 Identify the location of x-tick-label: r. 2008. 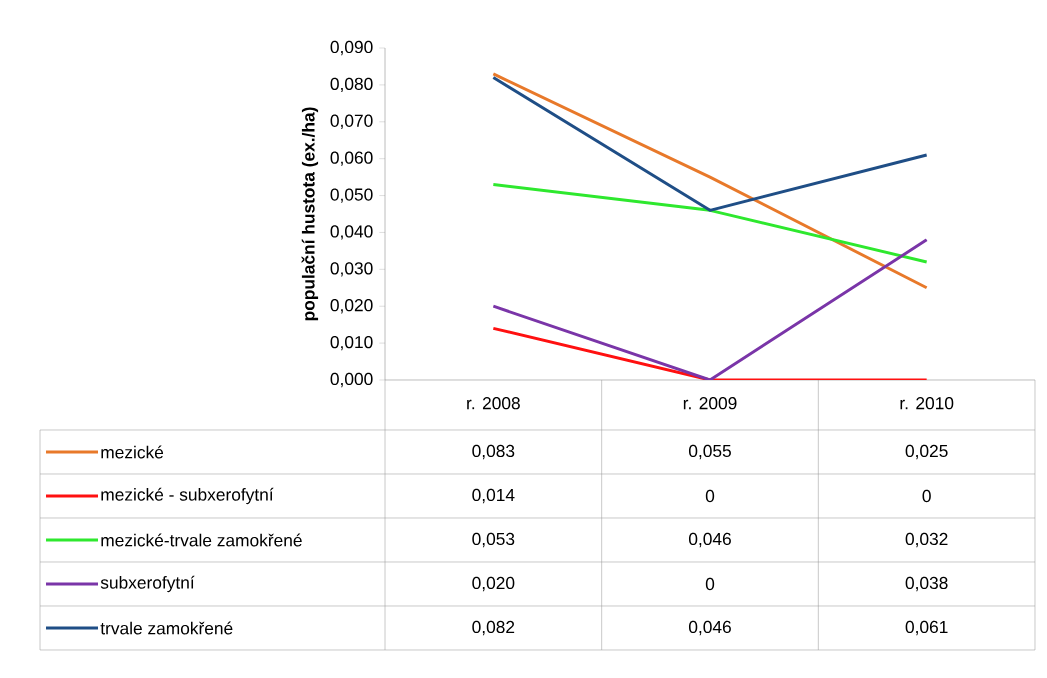
(493, 403).